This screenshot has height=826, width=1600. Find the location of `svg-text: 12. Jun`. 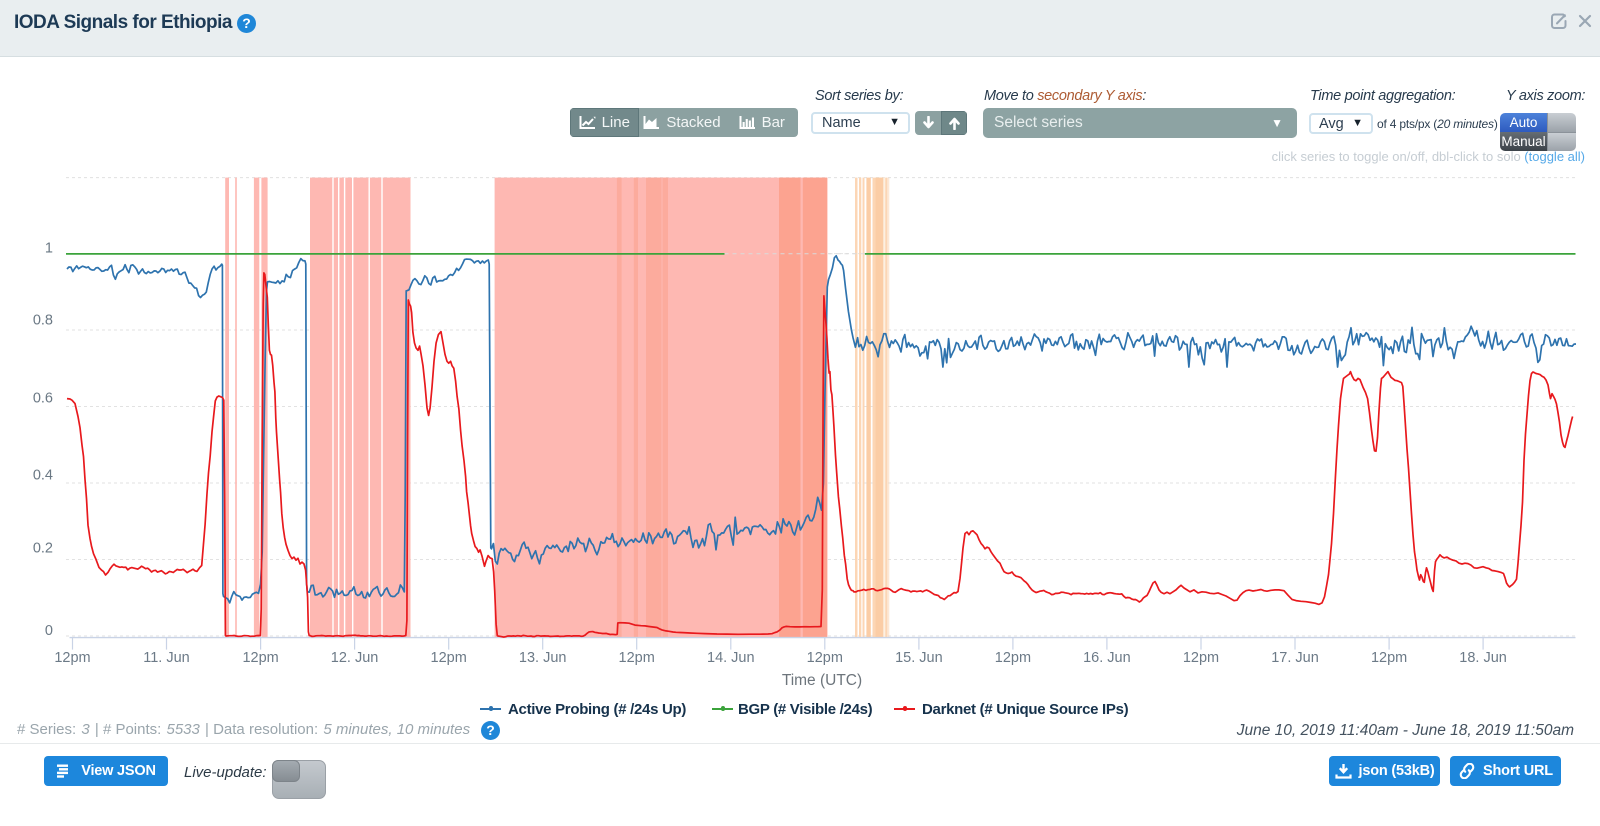

svg-text: 12. Jun is located at coordinates (355, 658).